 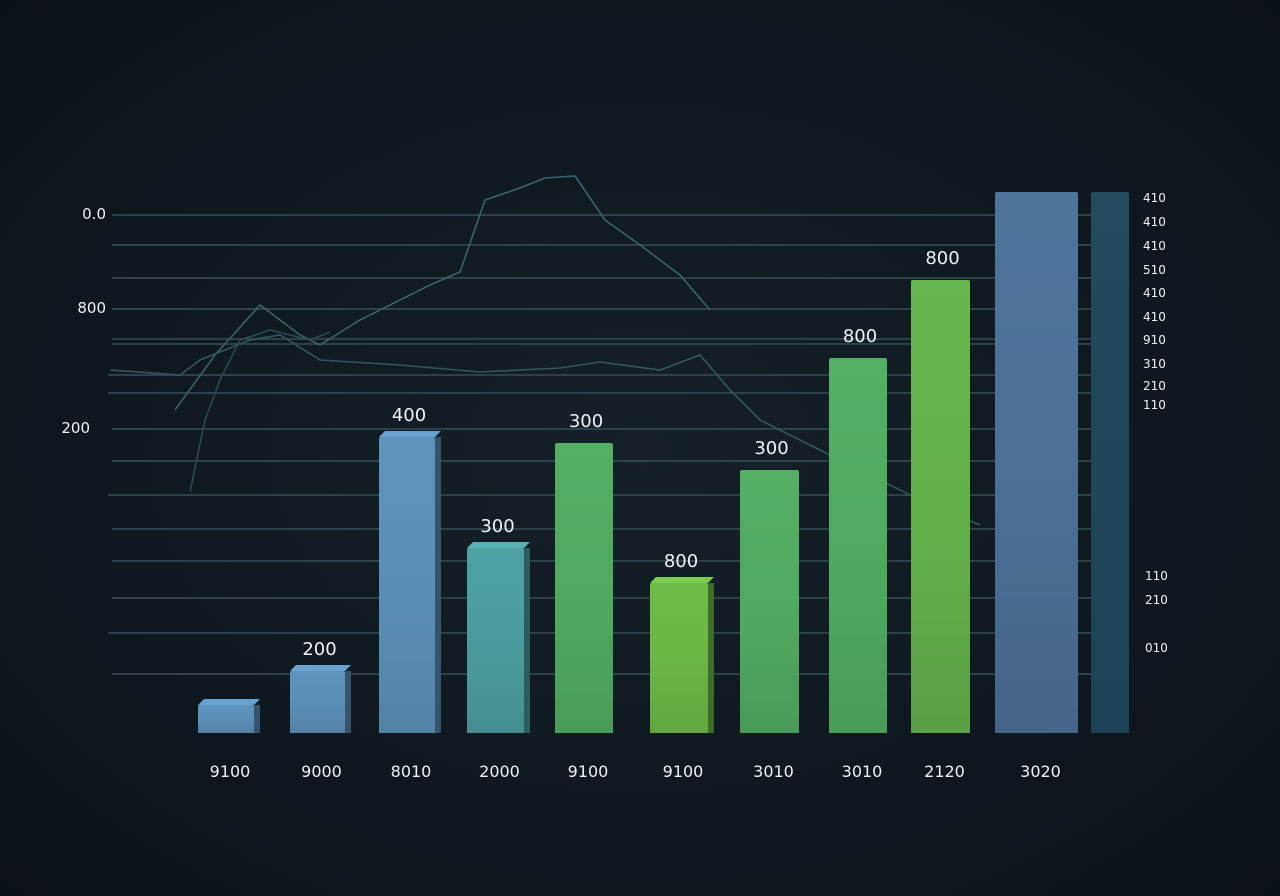 I want to click on y2-tick-label: 510, so click(x=1154, y=270).